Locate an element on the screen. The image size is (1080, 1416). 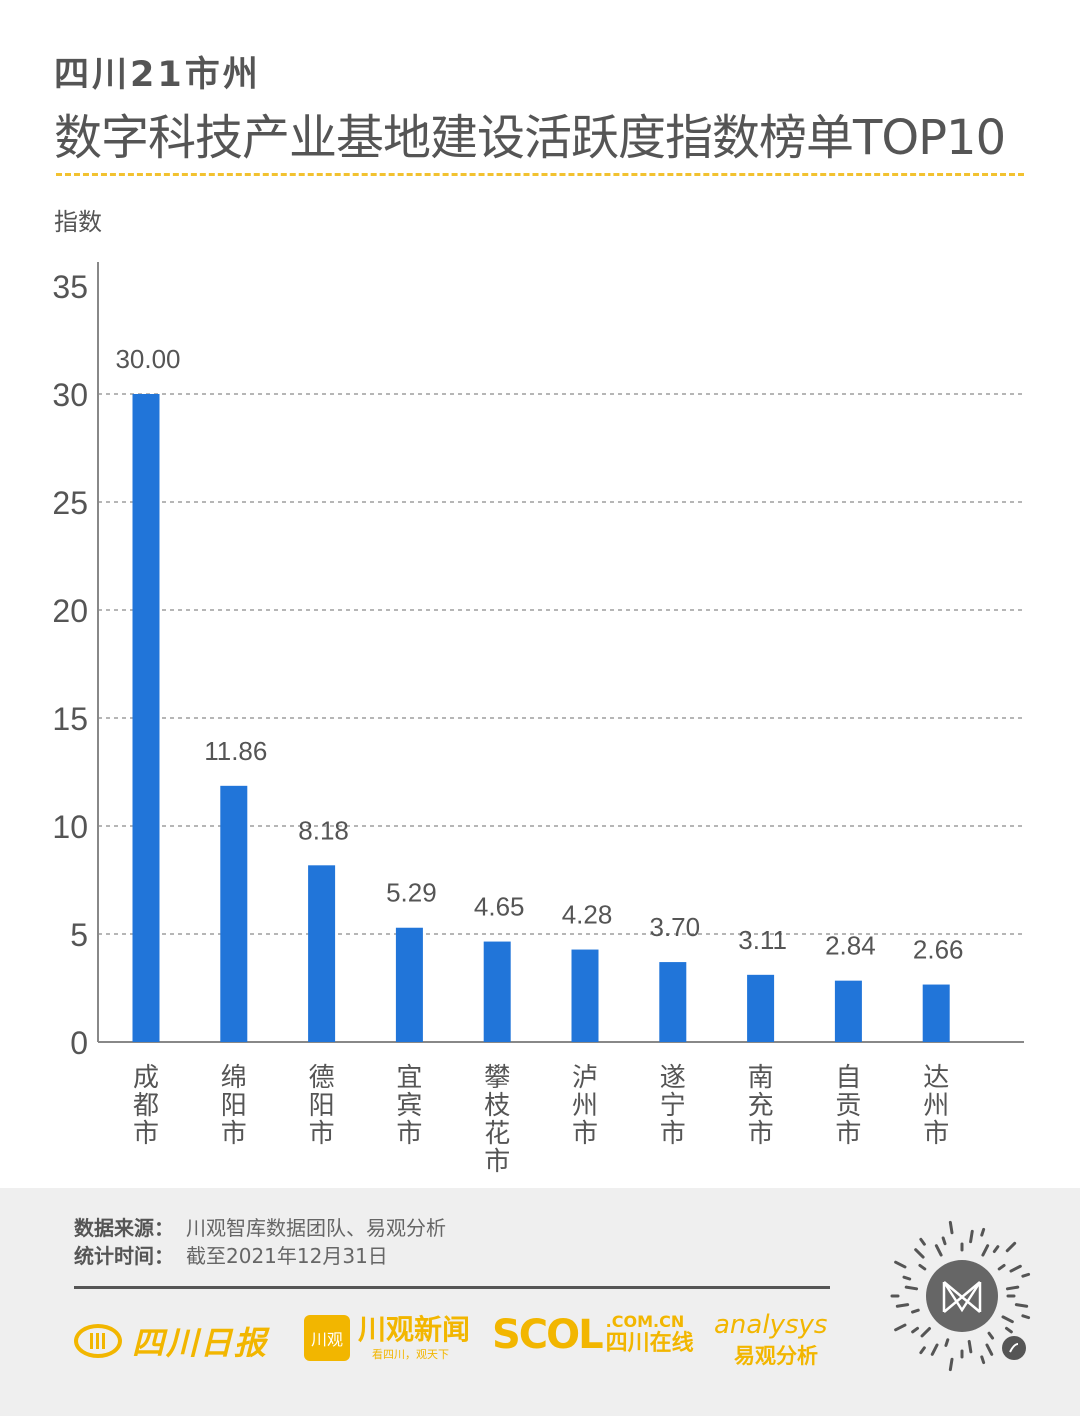
analysys-logo: analysys 易观分析 is located at coordinates (770, 1340).